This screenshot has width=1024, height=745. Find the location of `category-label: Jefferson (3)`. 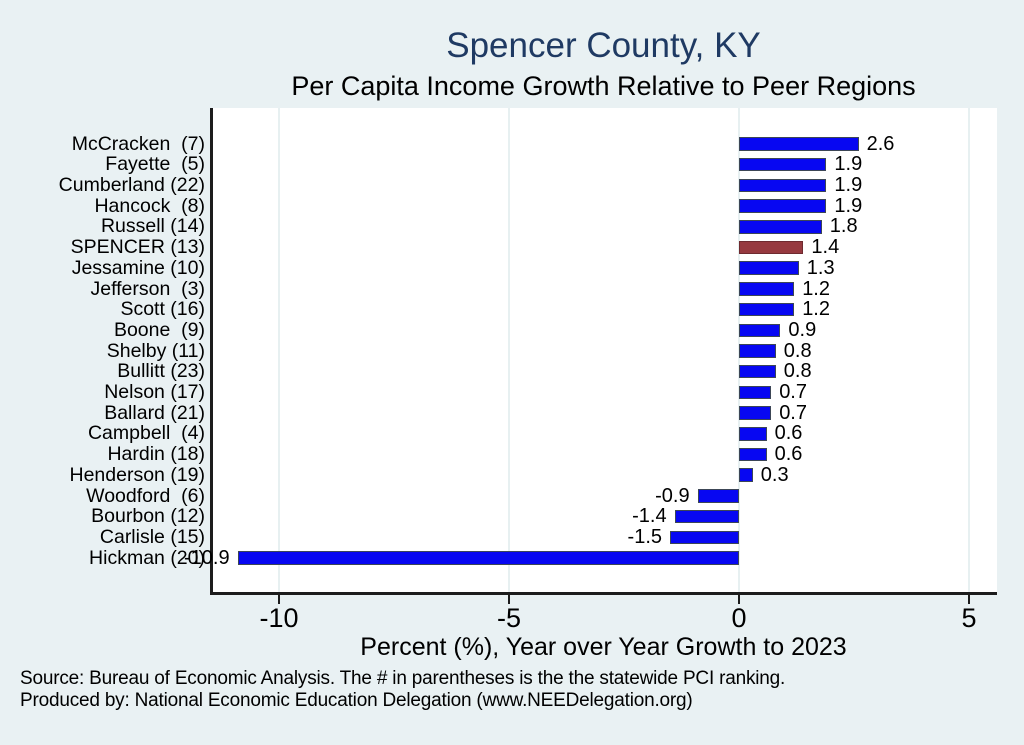

category-label: Jefferson (3) is located at coordinates (147, 288).